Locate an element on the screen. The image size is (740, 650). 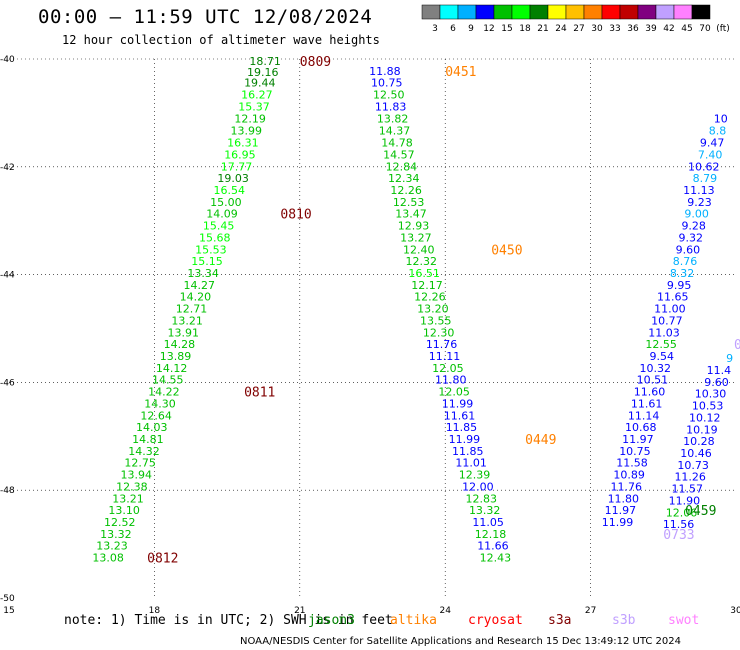
data-point-s3a: 17.77 is located at coordinates (237, 166).